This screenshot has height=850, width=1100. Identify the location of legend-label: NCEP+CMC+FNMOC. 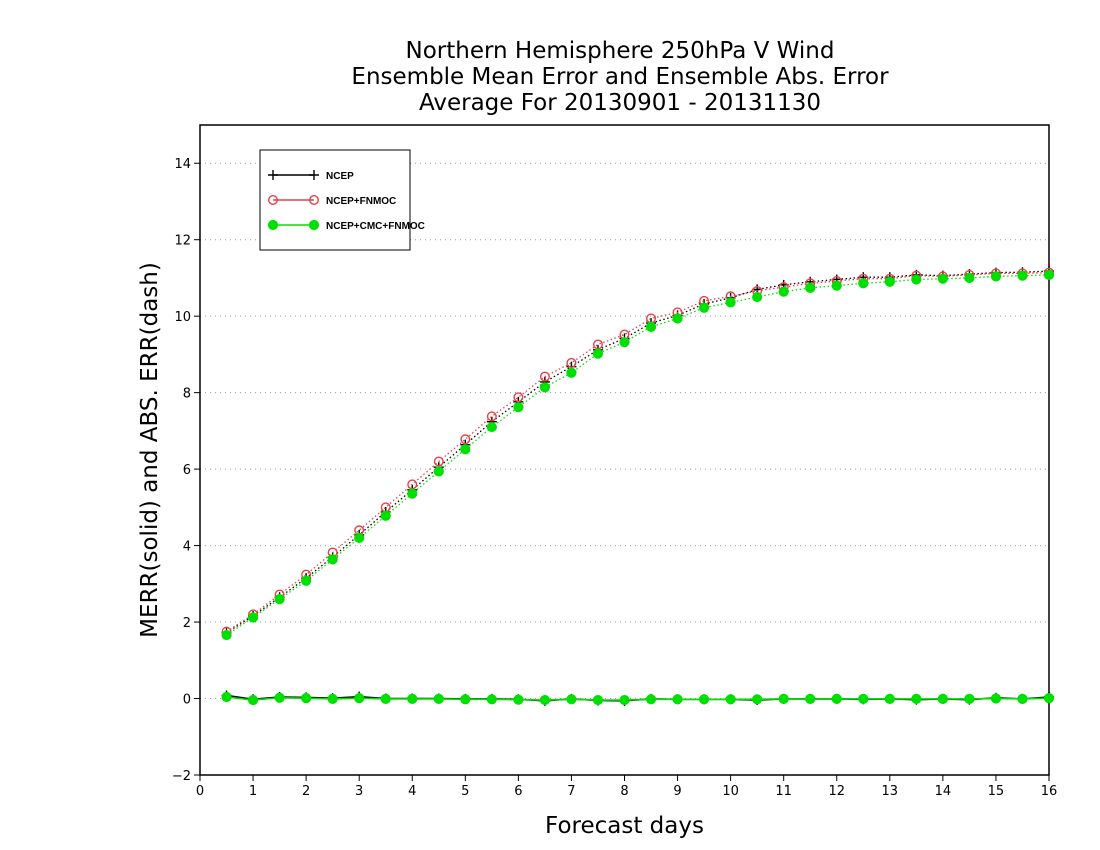
(375, 226).